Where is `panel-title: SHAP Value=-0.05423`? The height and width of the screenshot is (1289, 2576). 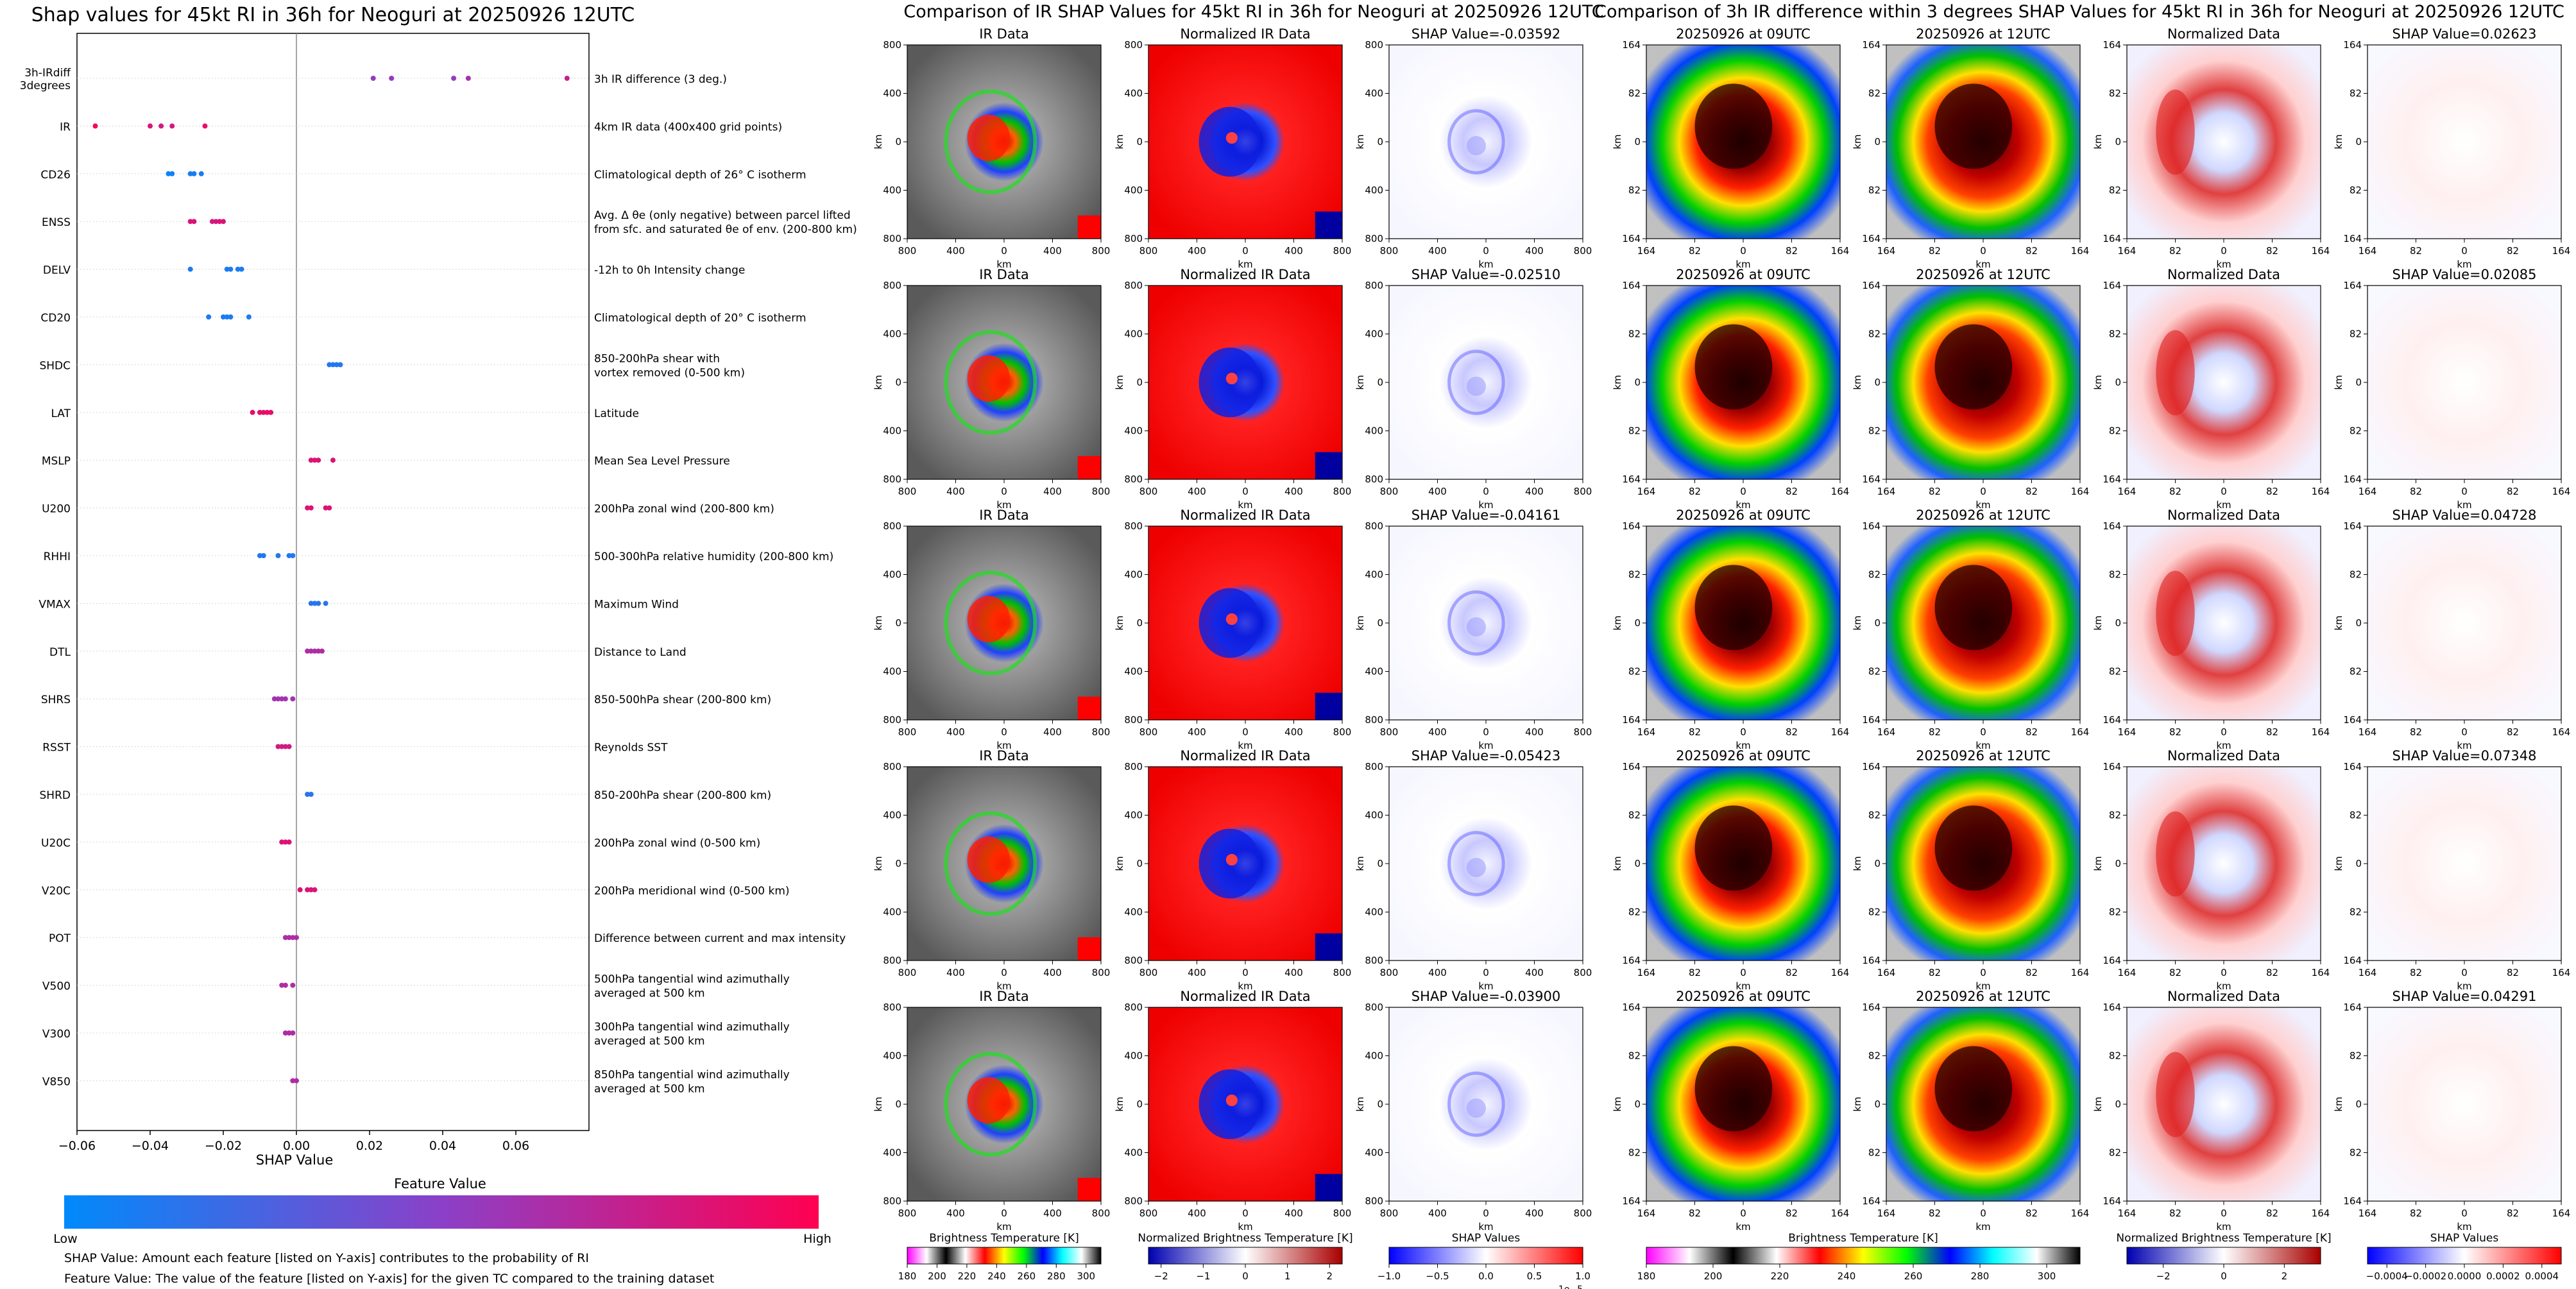 panel-title: SHAP Value=-0.05423 is located at coordinates (1486, 756).